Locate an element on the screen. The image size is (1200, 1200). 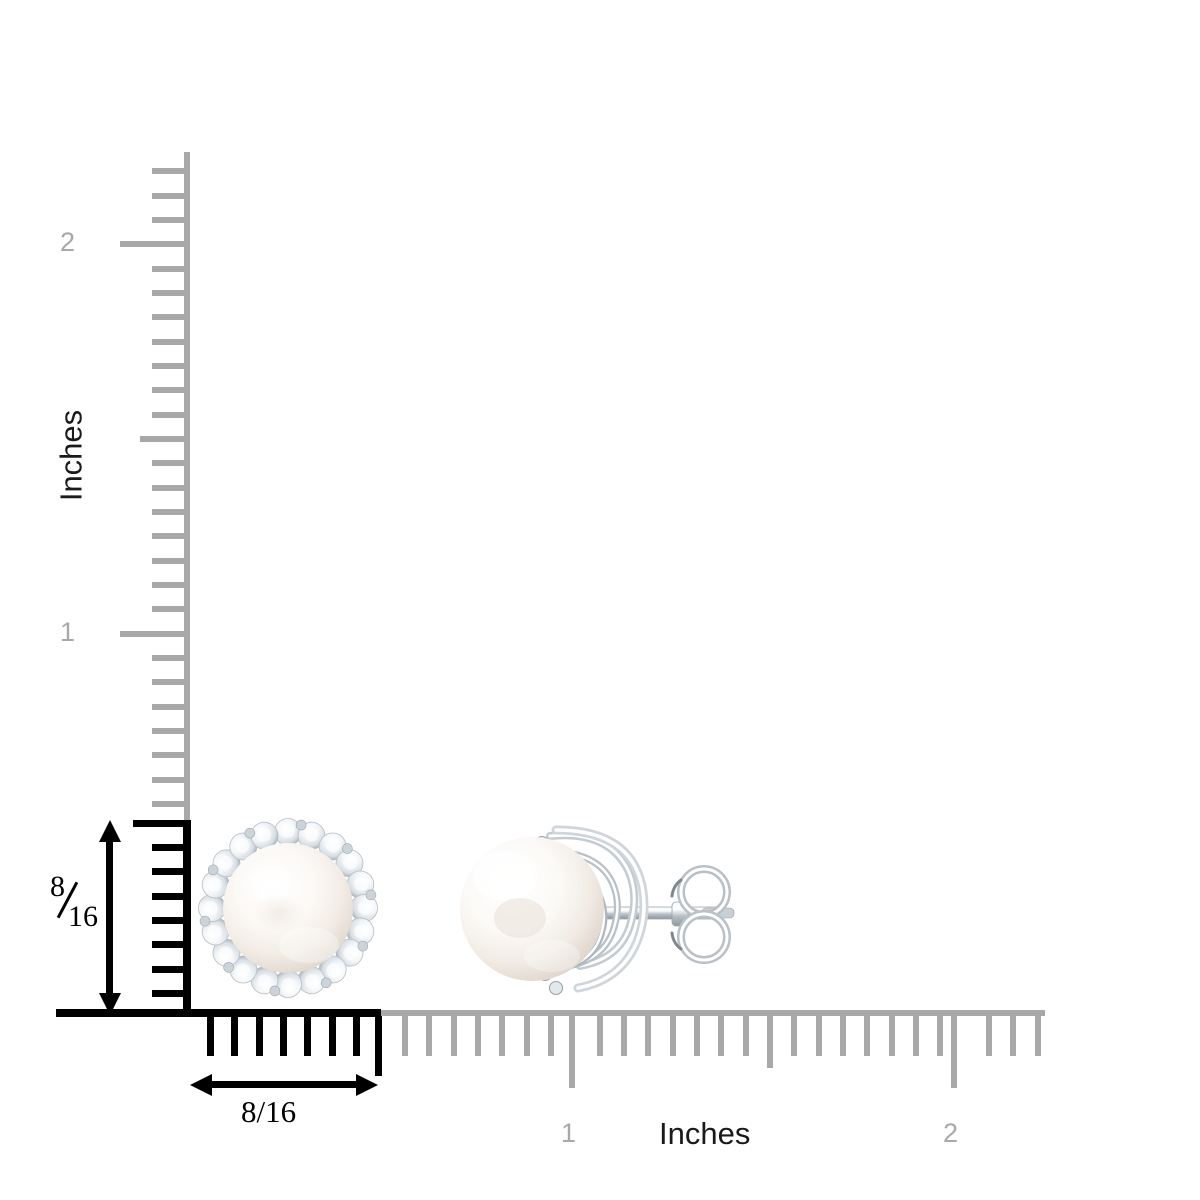
width-arrow-left is located at coordinates (201, 1085).